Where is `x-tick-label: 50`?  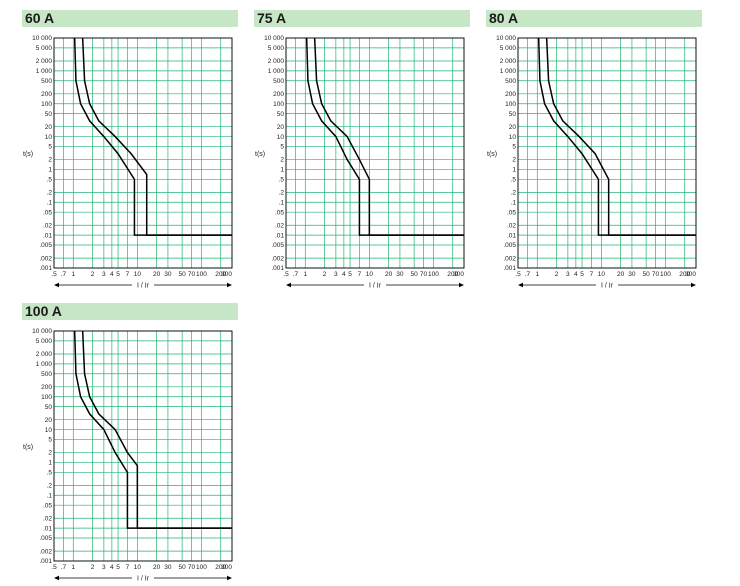
x-tick-label: 50 is located at coordinates (183, 274).